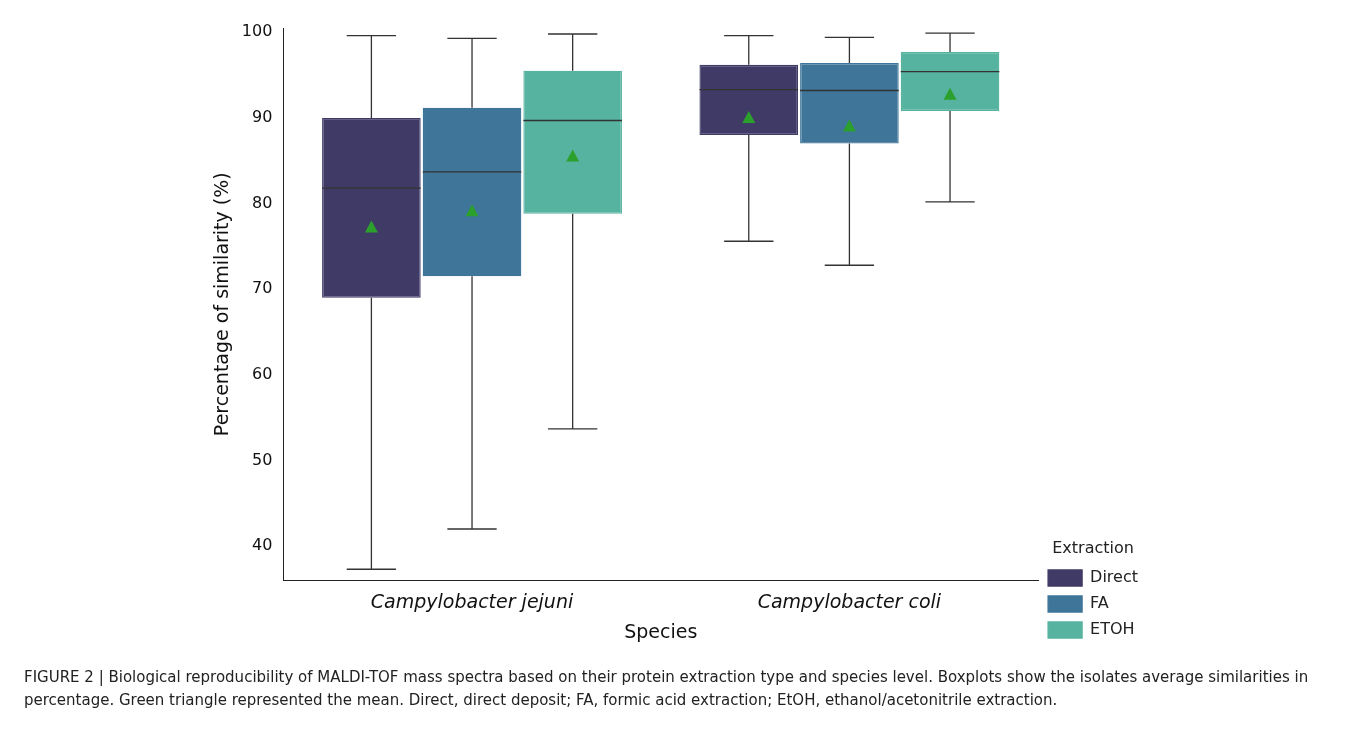 The width and height of the screenshot is (1357, 750). I want to click on legend-label: ETOH, so click(1112, 629).